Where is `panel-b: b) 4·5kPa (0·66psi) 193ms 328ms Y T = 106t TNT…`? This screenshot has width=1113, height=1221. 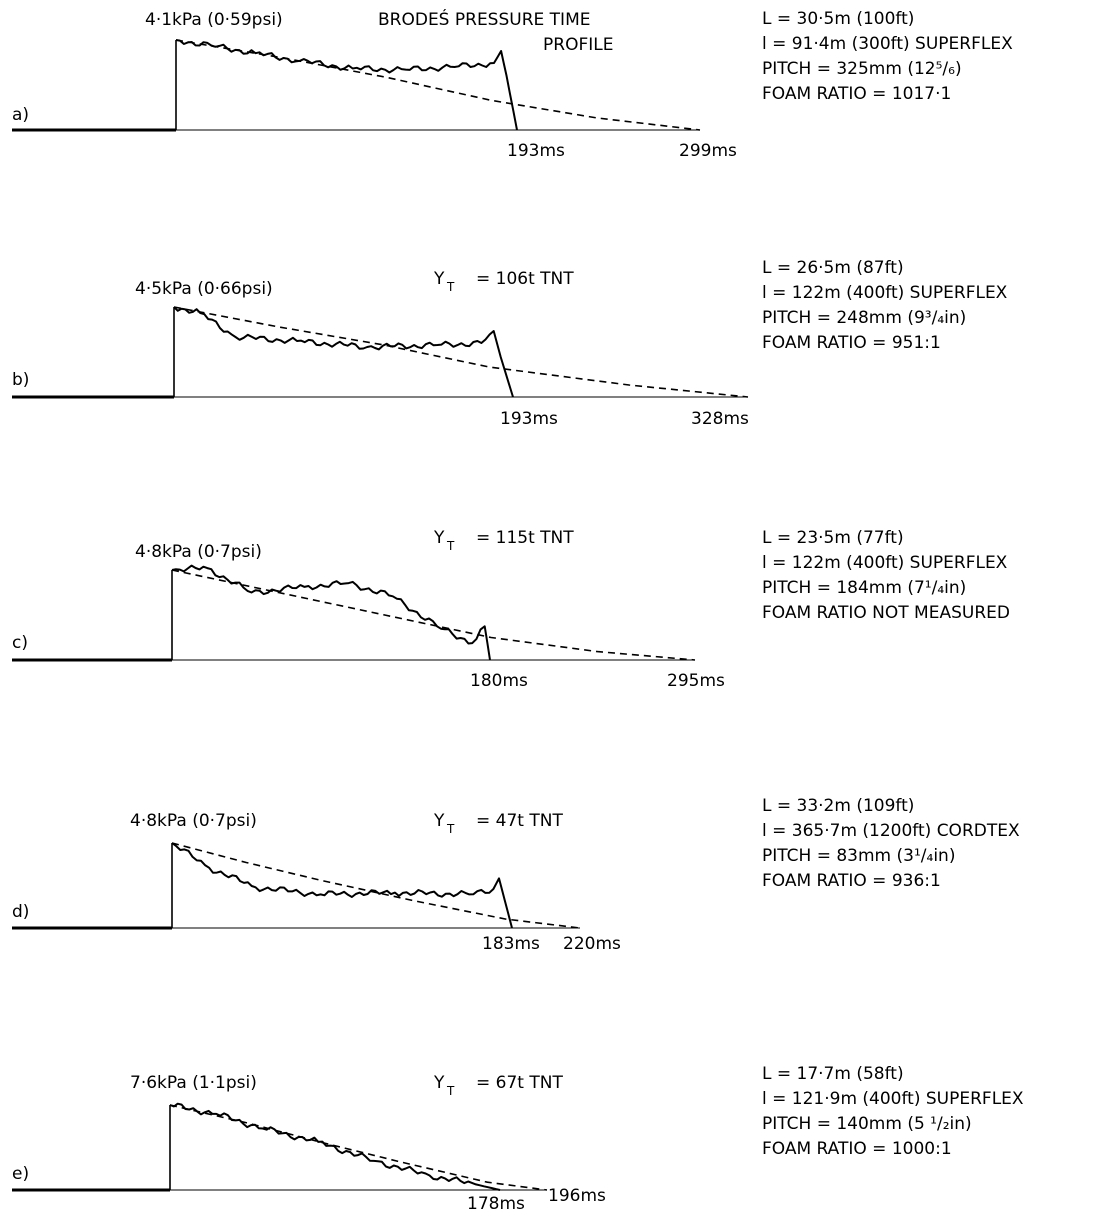
panel-b: b) 4·5kPa (0·66psi) 193ms 328ms Y T = 106t TNT… is located at coordinates (510, 343).